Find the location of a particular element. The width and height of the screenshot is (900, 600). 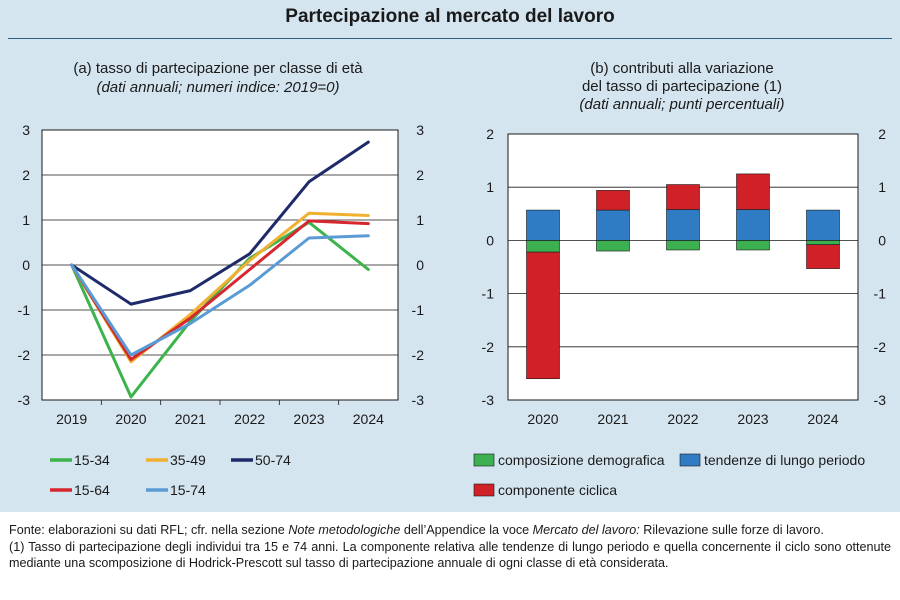

legend-swatch-composizione demografica is located at coordinates (484, 460).